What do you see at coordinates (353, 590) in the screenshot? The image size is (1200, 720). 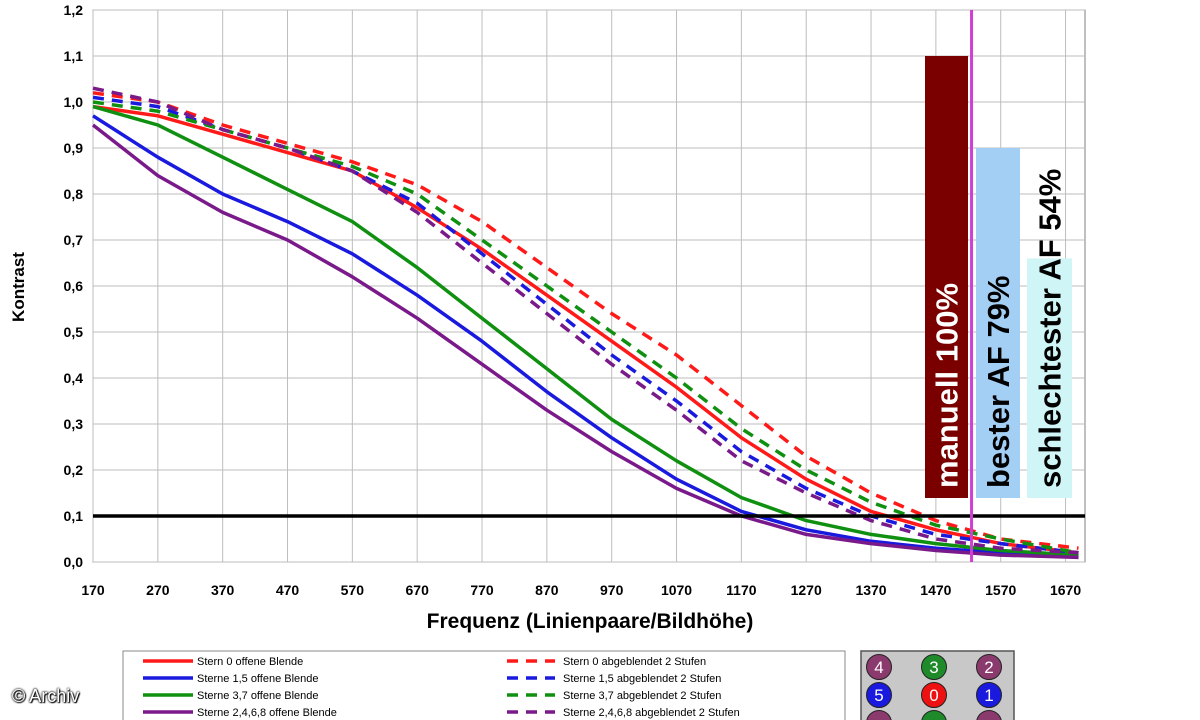 I see `x-tick-label: 570` at bounding box center [353, 590].